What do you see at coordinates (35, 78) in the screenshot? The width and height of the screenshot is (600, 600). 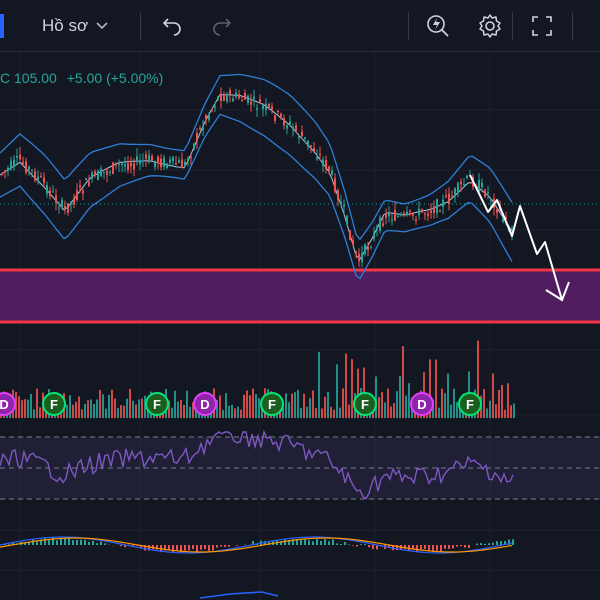 I see `legend-price: 105.00` at bounding box center [35, 78].